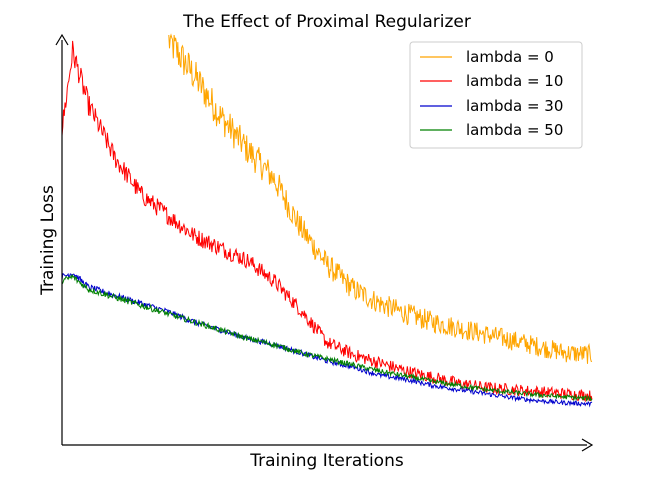 The image size is (648, 486). What do you see at coordinates (587, 445) in the screenshot?
I see `x-axis-arrow-icon` at bounding box center [587, 445].